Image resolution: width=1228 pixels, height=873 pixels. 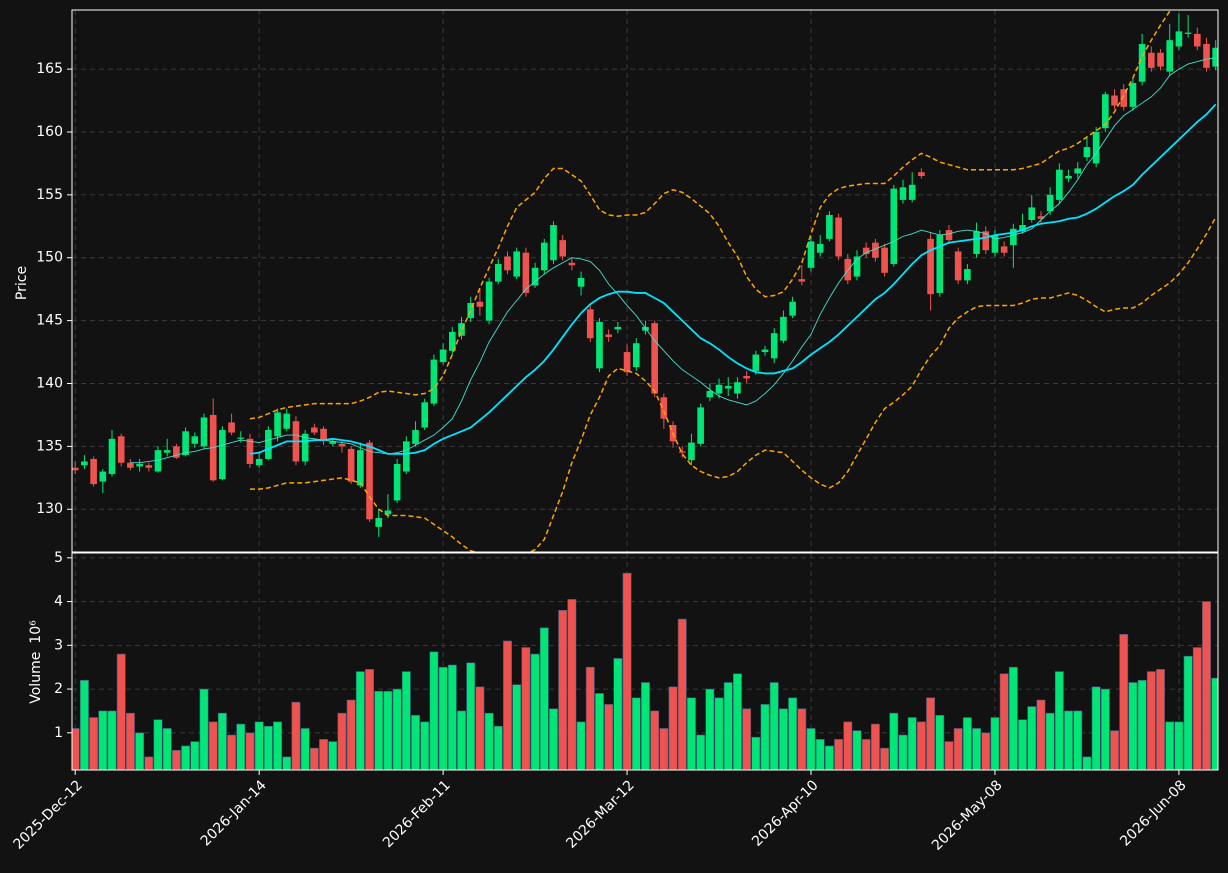 I want to click on y-tick-label: 2, so click(x=58, y=689).